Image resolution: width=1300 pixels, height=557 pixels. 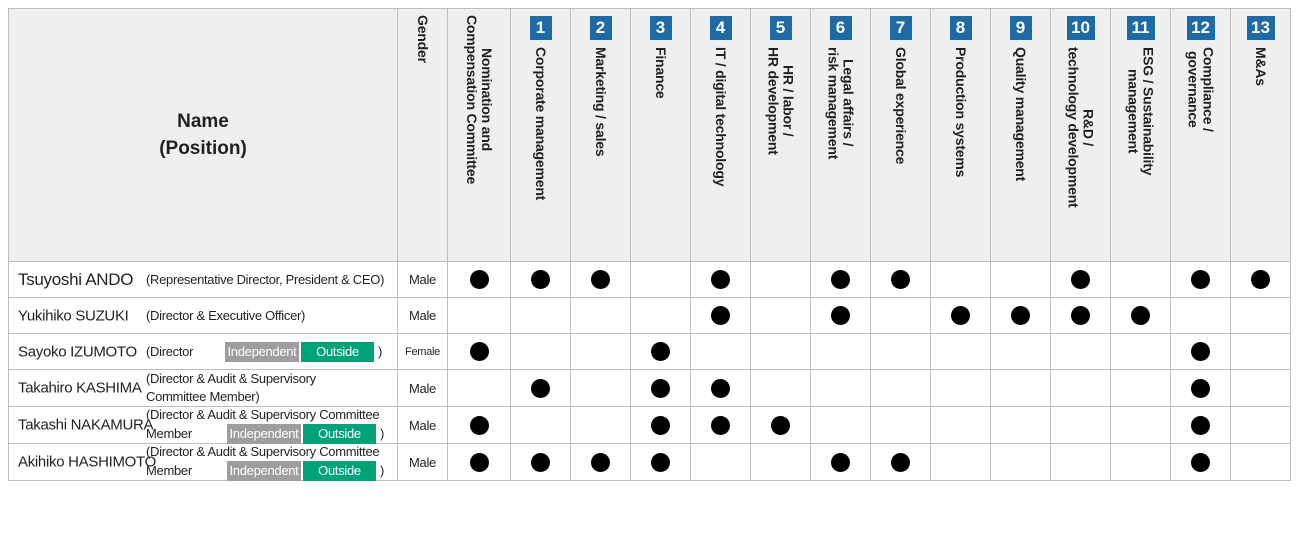 I want to click on skill-label: Corporate management, so click(x=541, y=124).